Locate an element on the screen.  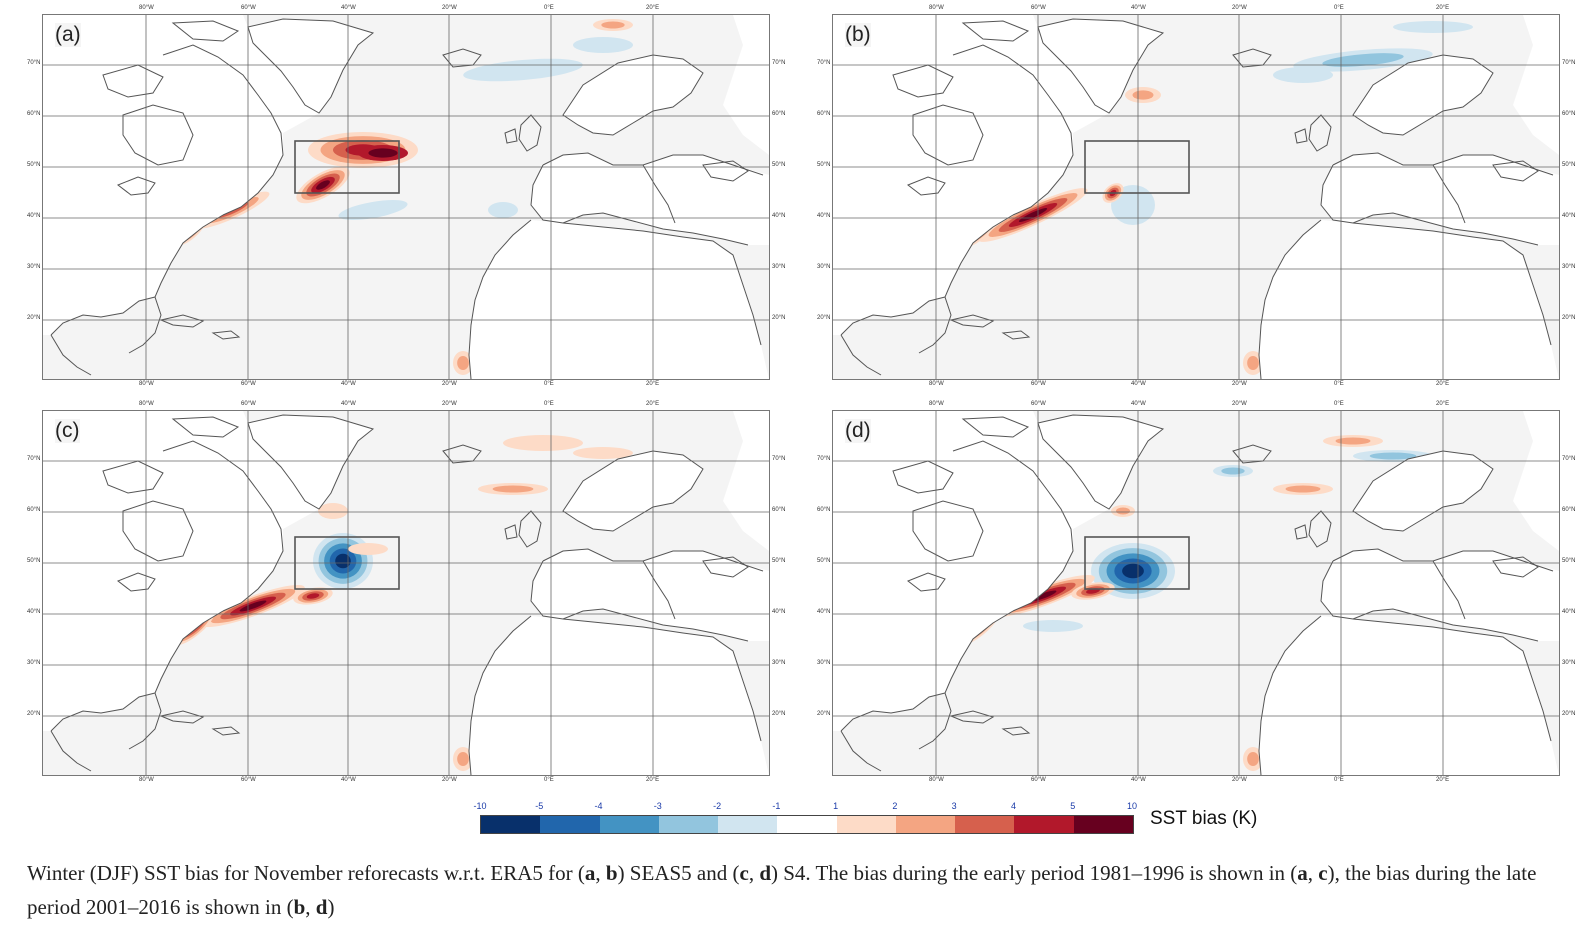
caption-ref: d is located at coordinates (765, 873).